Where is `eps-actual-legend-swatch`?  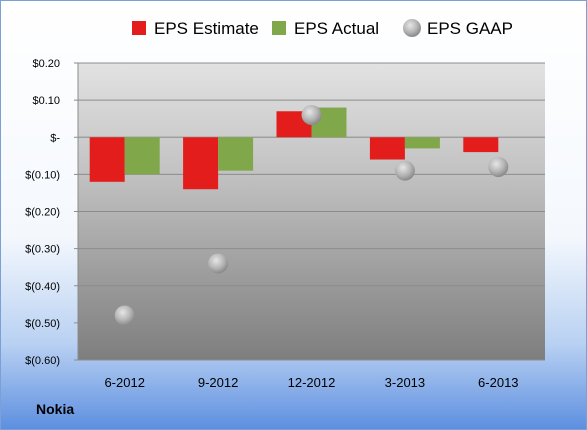
eps-actual-legend-swatch is located at coordinates (279, 28).